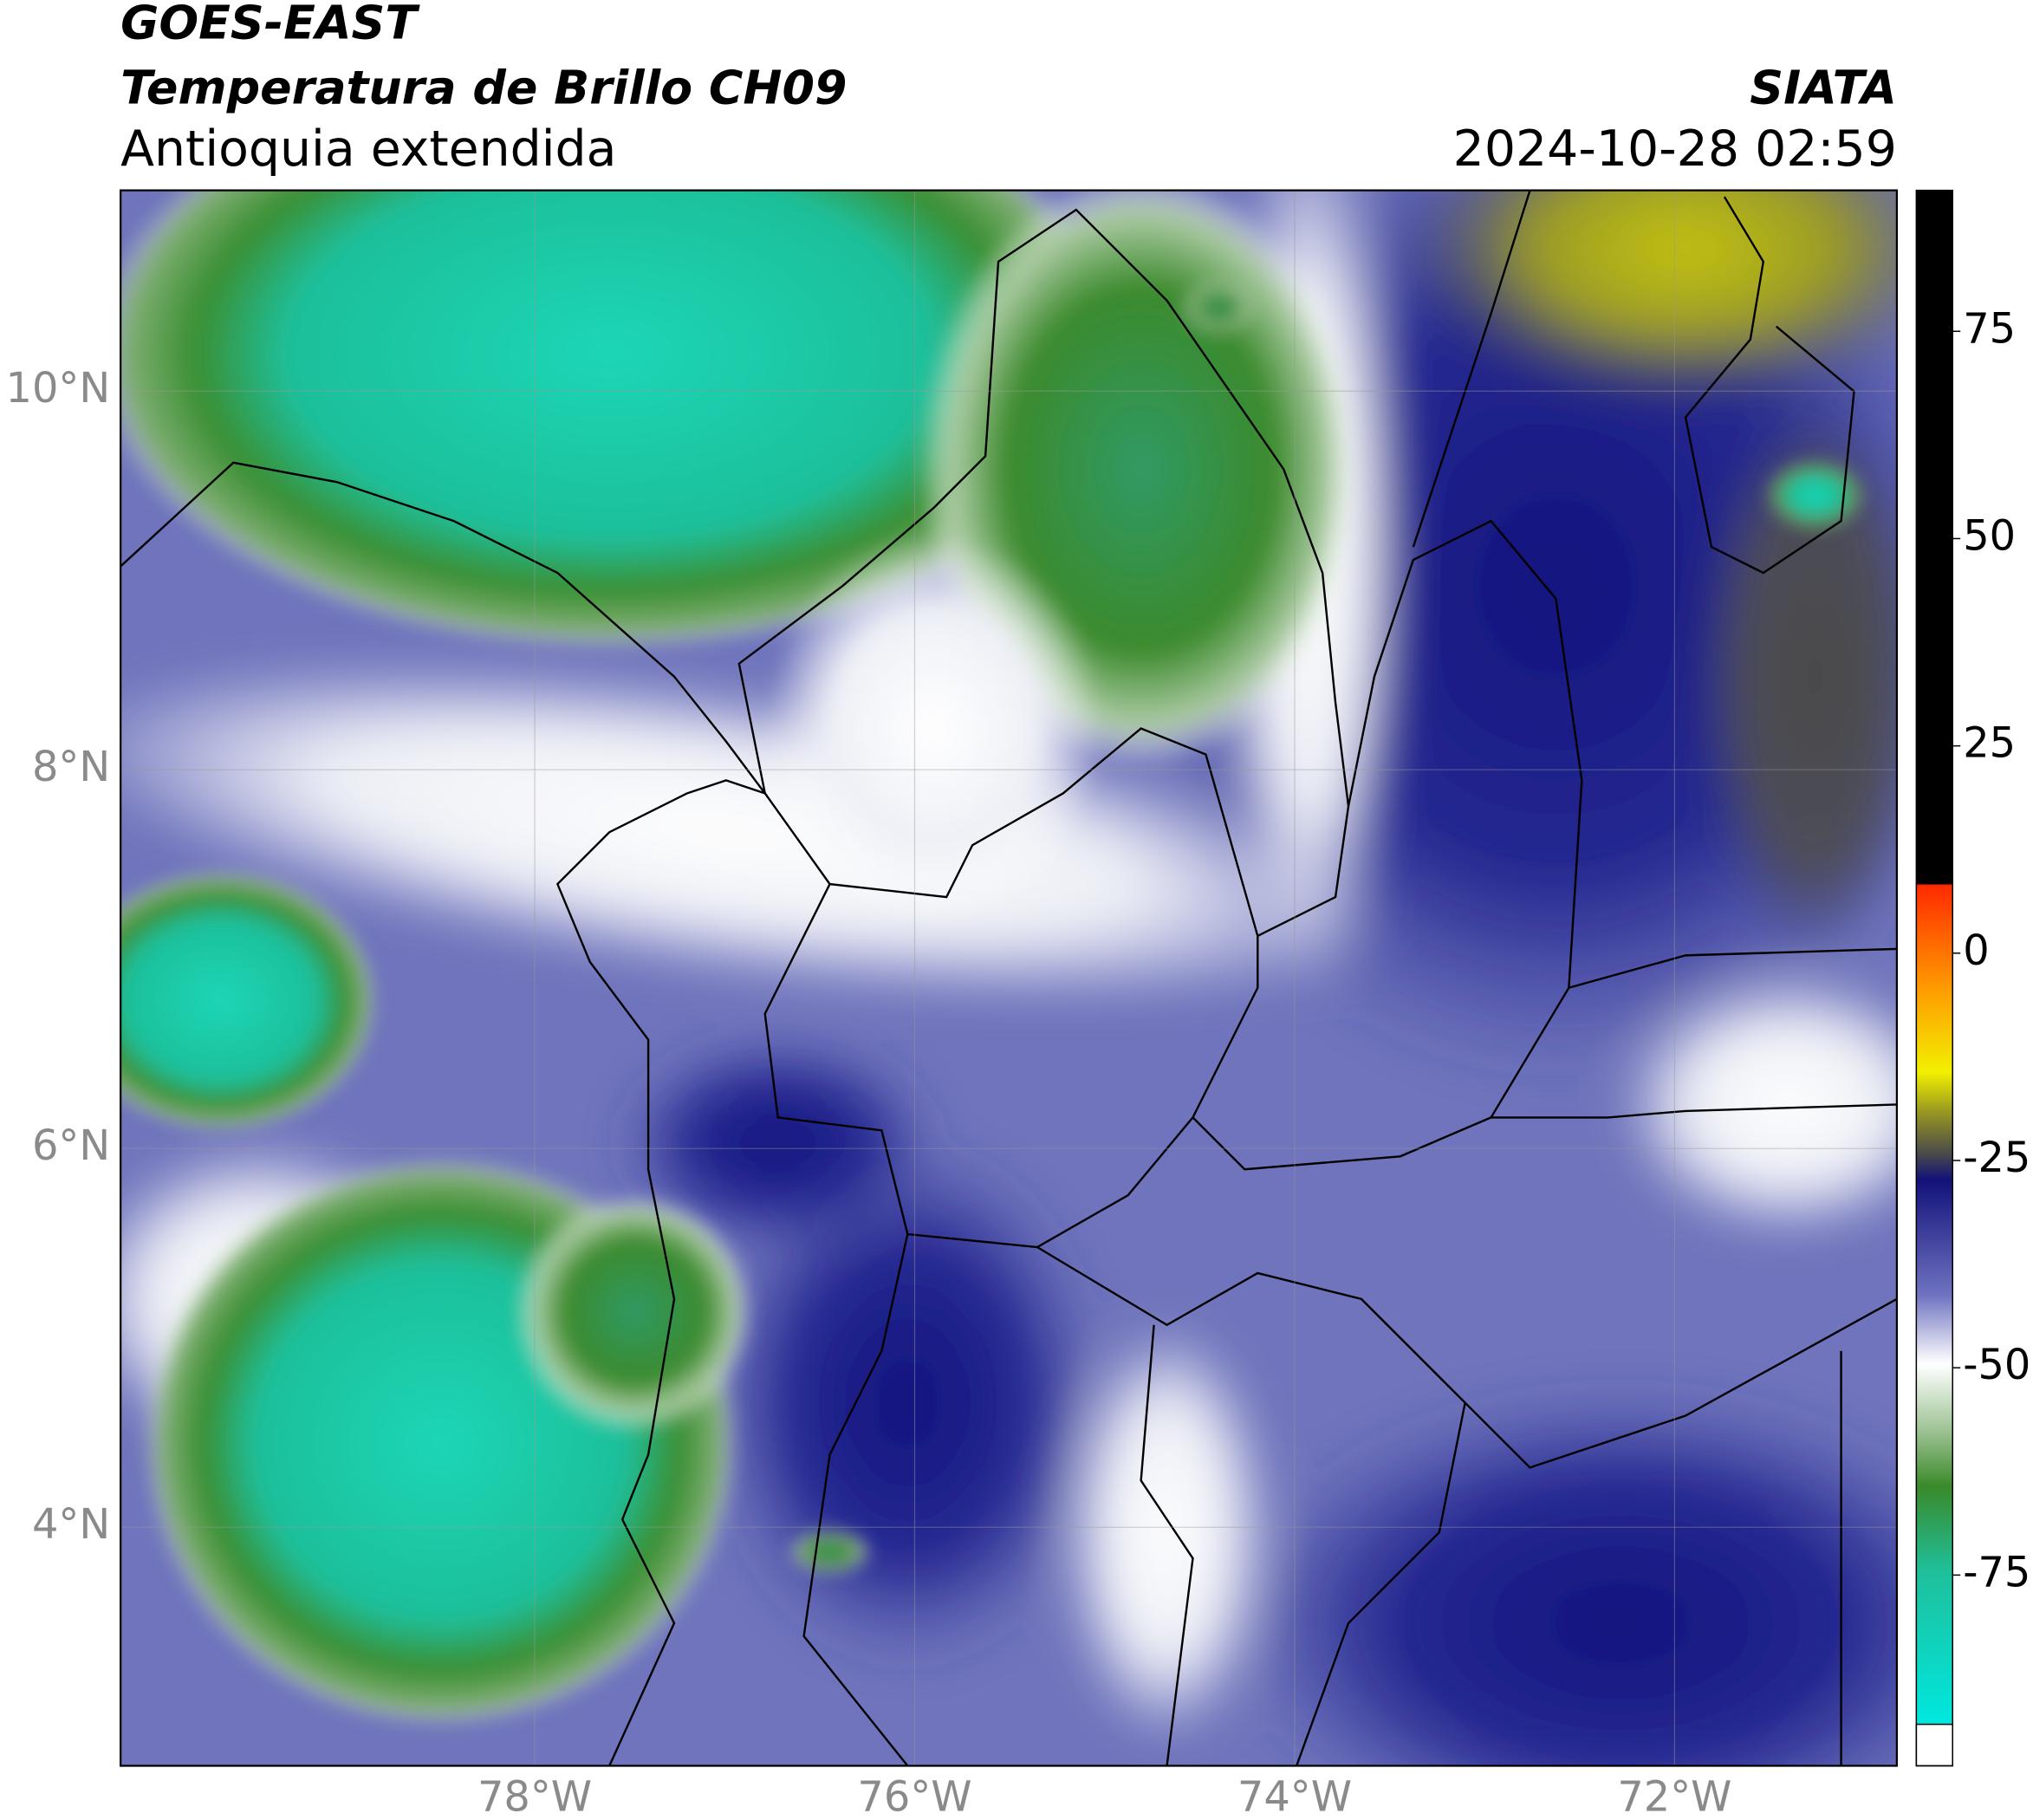 The image size is (2033, 1820). Describe the element at coordinates (58, 389) in the screenshot. I see `y-tick-label: 10°N` at that location.